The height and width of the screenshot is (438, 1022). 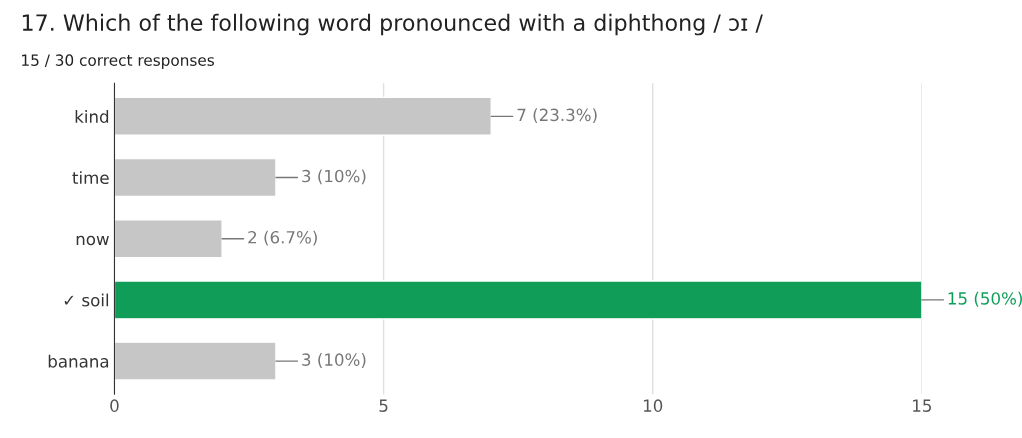 What do you see at coordinates (653, 405) in the screenshot?
I see `x-tick-label: 10` at bounding box center [653, 405].